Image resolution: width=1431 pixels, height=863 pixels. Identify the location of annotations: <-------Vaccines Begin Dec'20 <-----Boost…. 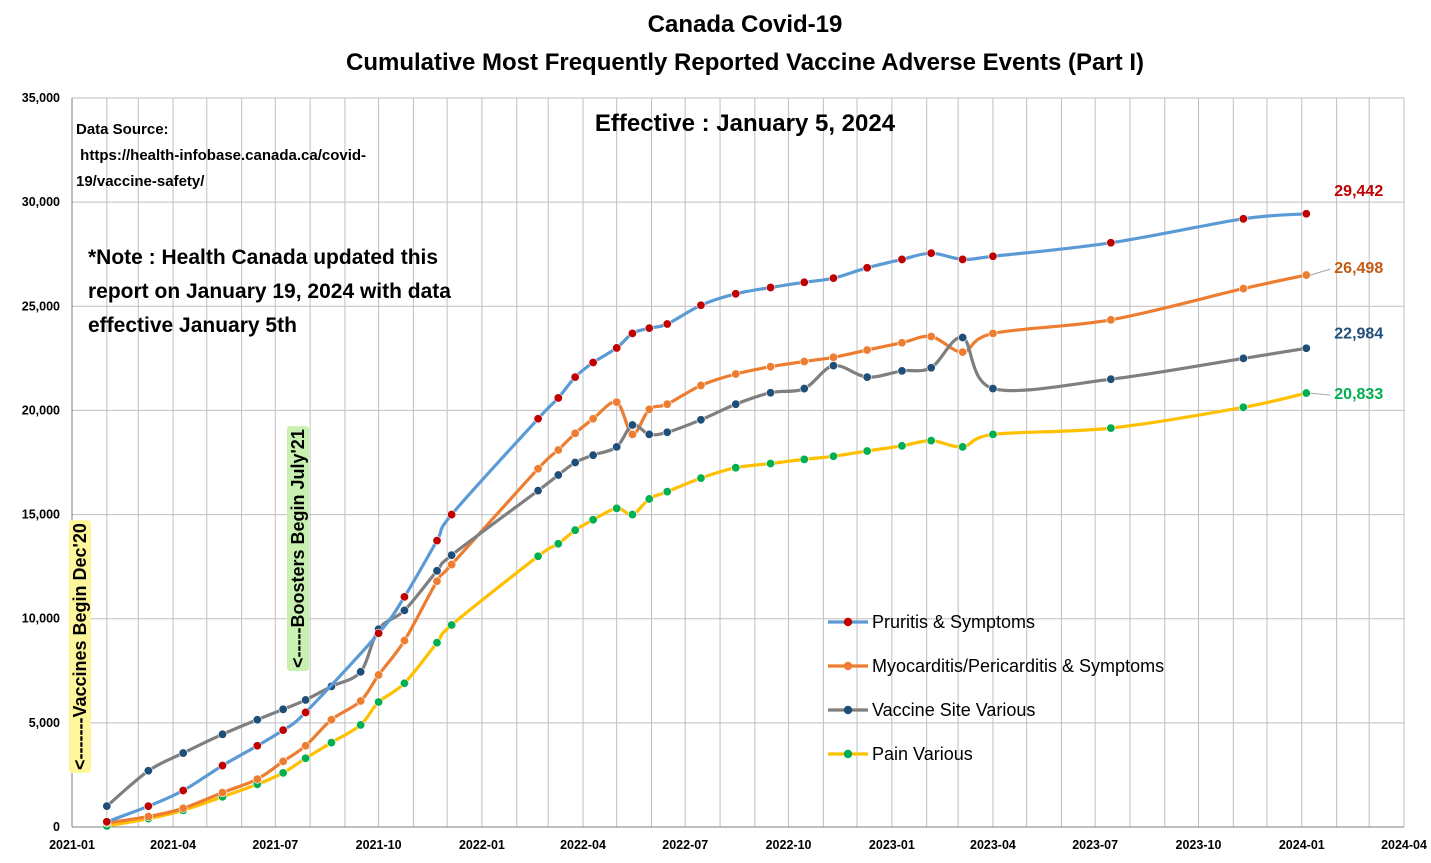
(189, 599).